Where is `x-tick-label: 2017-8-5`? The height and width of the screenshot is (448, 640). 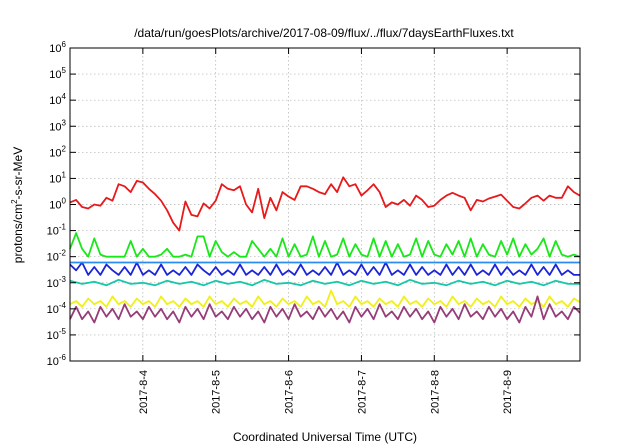 x-tick-label: 2017-8-5 is located at coordinates (217, 392).